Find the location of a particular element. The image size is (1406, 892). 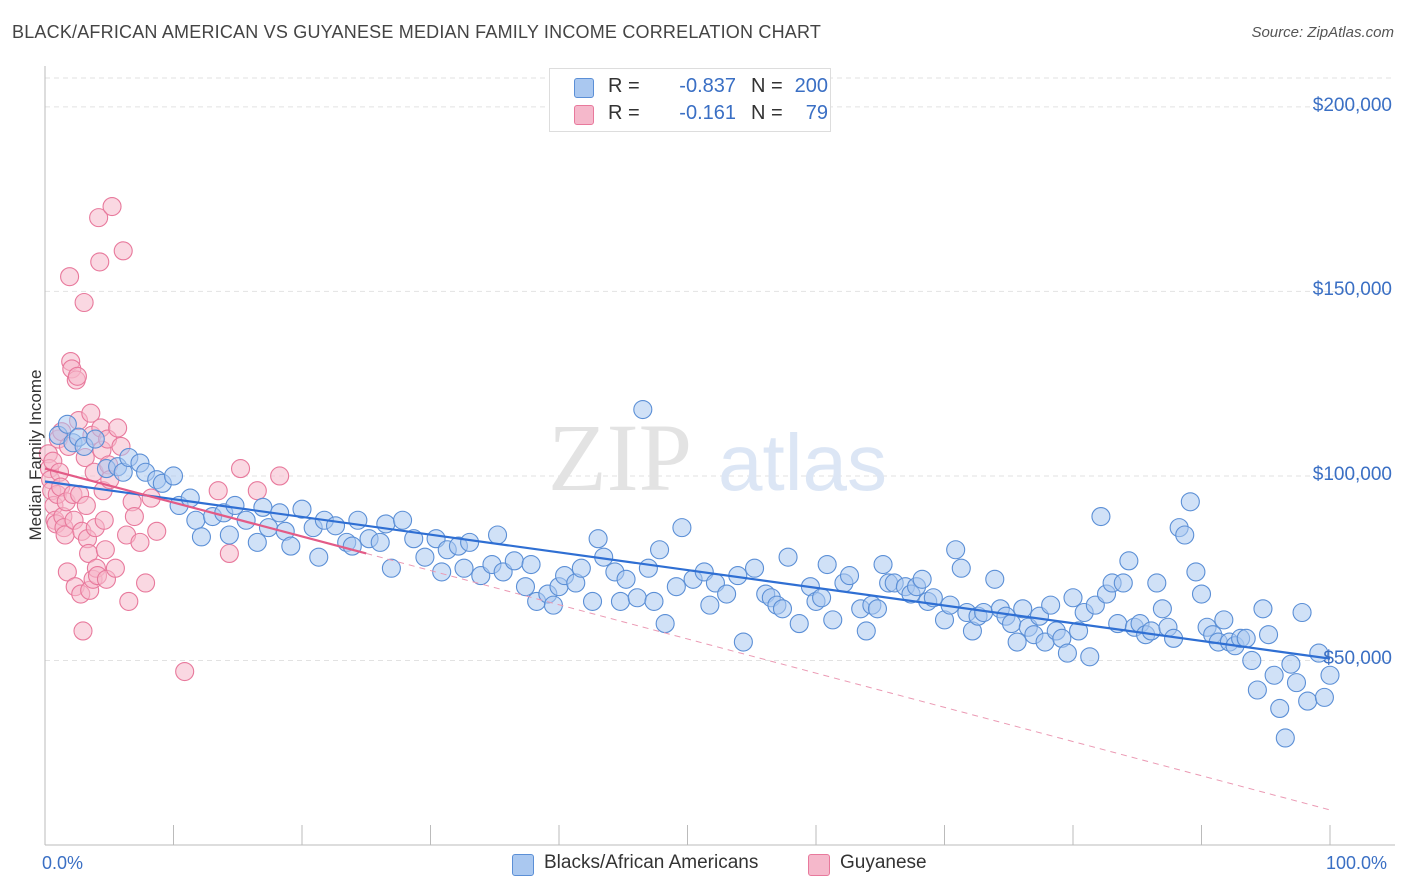

legend-n-label: N = is located at coordinates (767, 86).